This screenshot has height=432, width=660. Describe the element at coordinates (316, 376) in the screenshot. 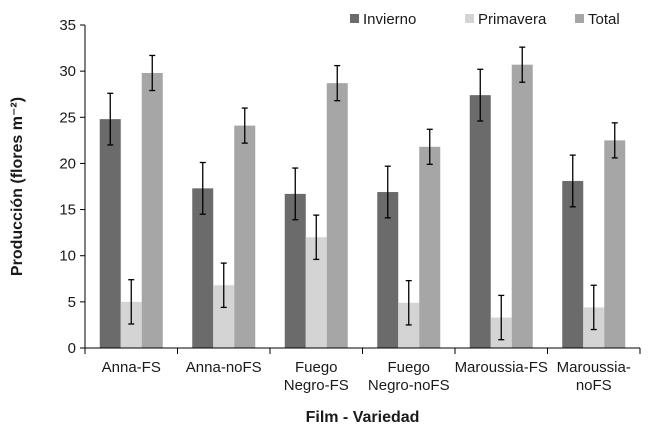

I see `x-category-label: Fuego Negro-FS` at that location.